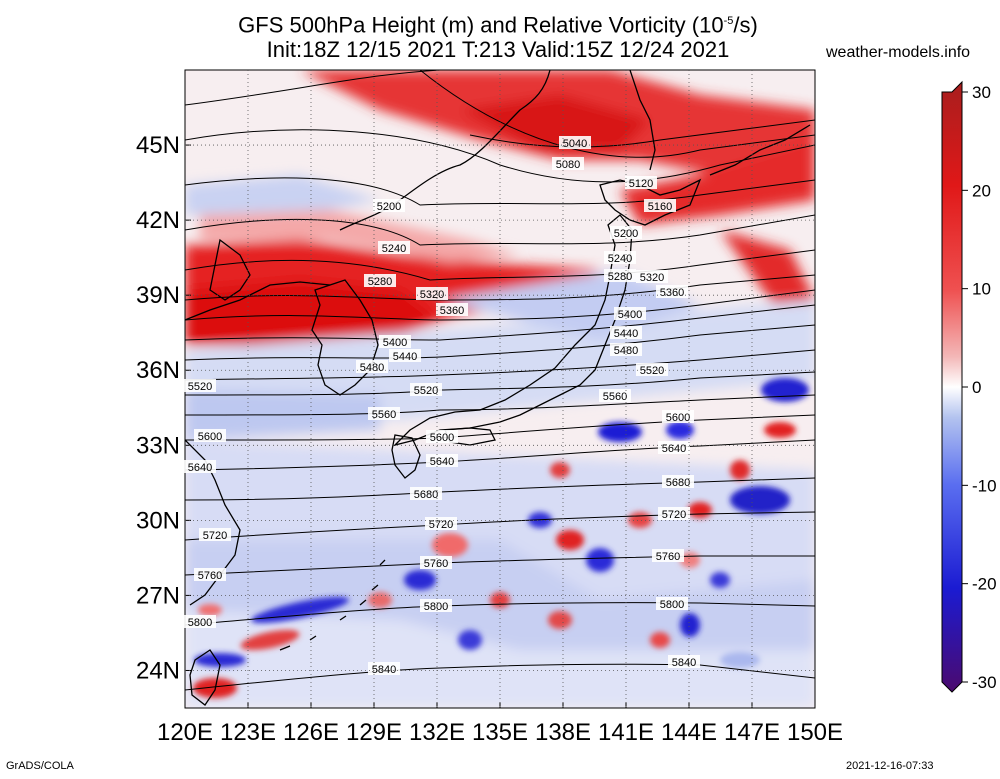  I want to click on contour-label: 5080, so click(568, 165).